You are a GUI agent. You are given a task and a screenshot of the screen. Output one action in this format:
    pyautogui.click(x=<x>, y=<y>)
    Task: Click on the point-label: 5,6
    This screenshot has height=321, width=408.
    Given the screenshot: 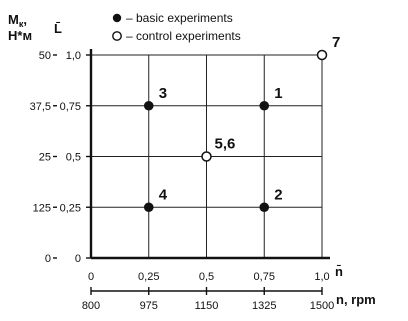 What is the action you would take?
    pyautogui.click(x=225, y=144)
    